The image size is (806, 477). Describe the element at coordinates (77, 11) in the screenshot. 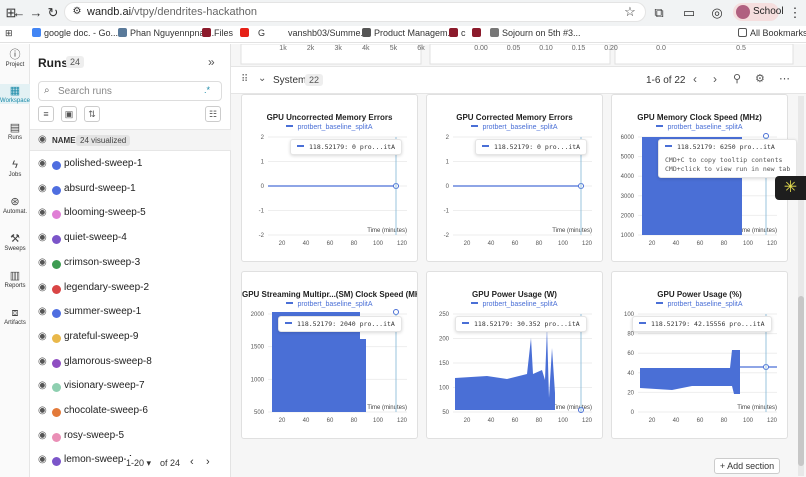

I see `site-info-icon: ⚙` at that location.